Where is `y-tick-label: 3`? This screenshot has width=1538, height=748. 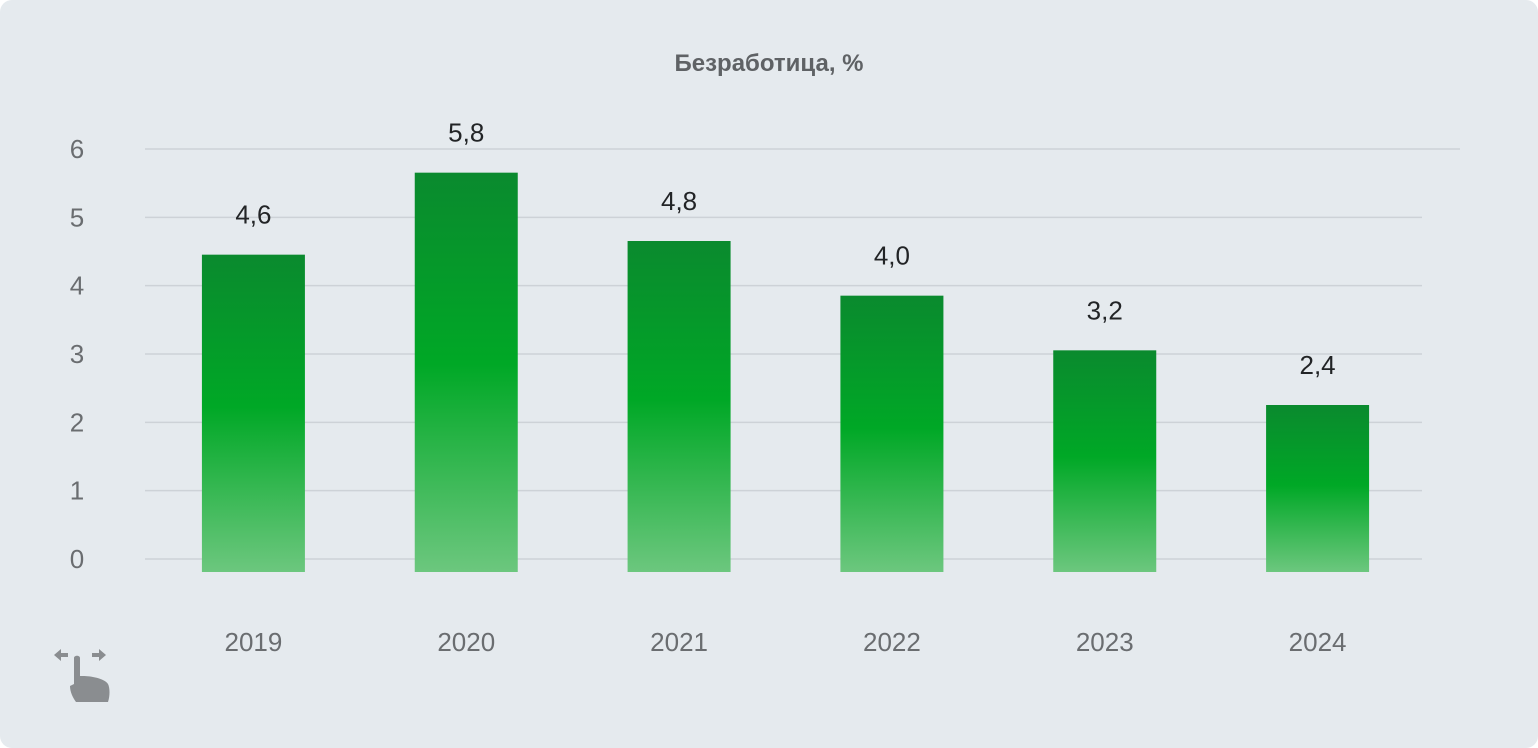
y-tick-label: 3 is located at coordinates (77, 354).